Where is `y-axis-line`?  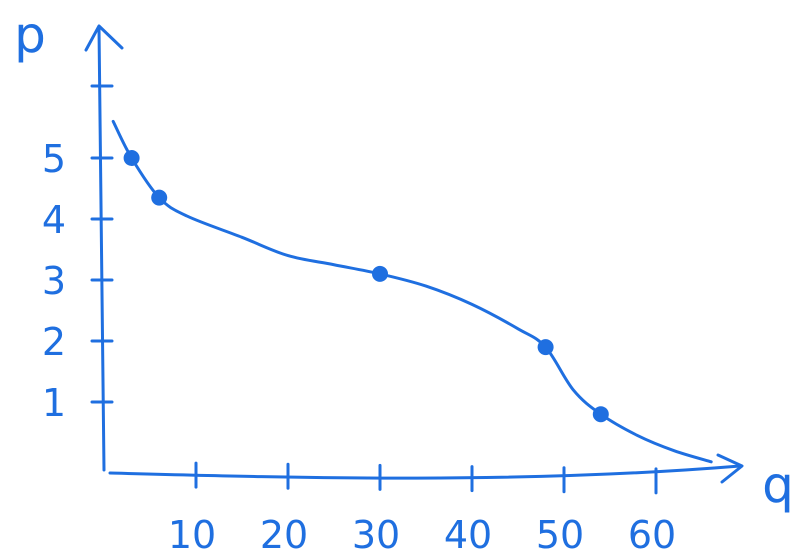 y-axis-line is located at coordinates (101, 249).